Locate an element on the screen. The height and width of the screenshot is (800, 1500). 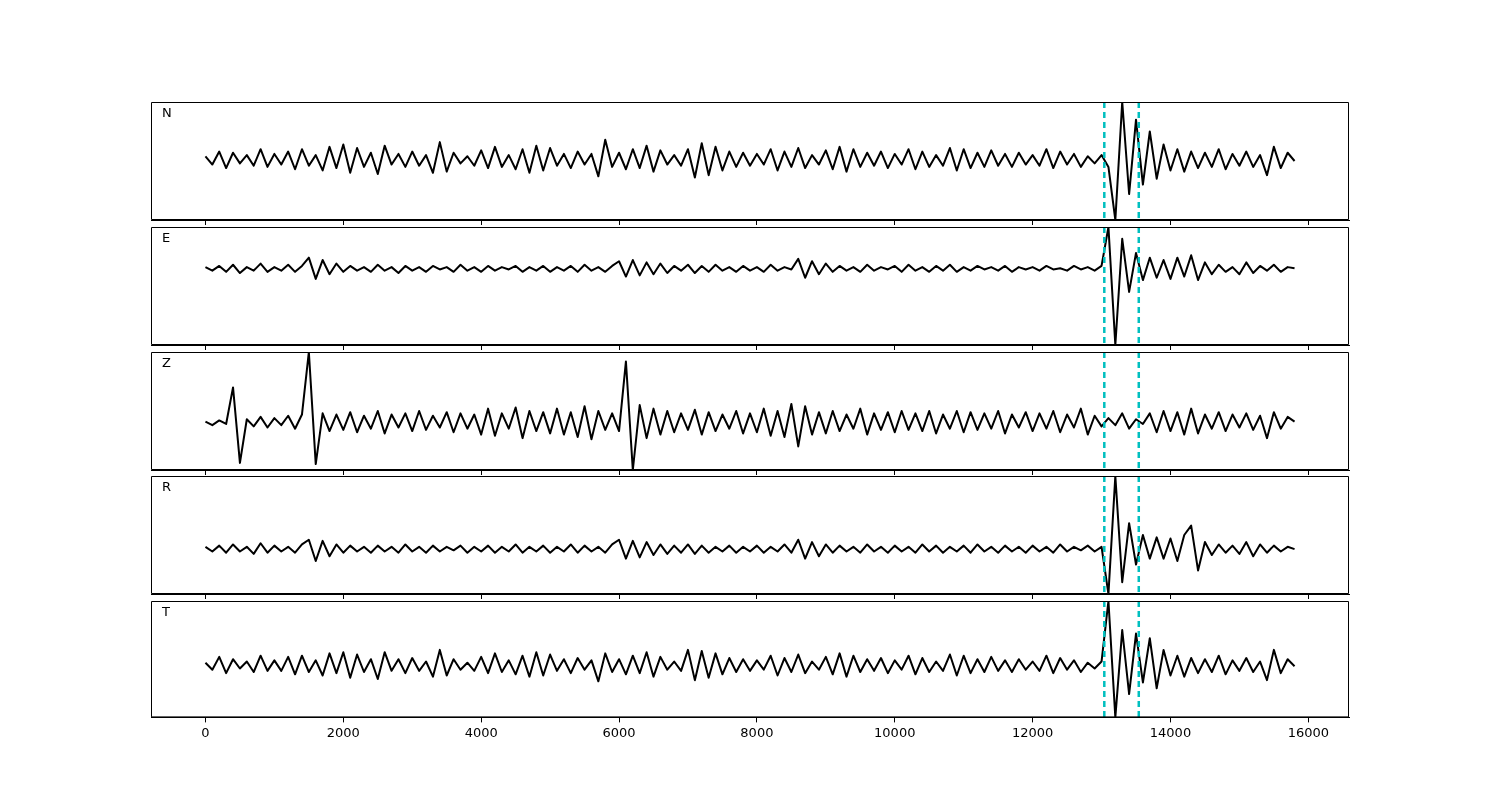
x-tick-label: 4000 is located at coordinates (481, 732).